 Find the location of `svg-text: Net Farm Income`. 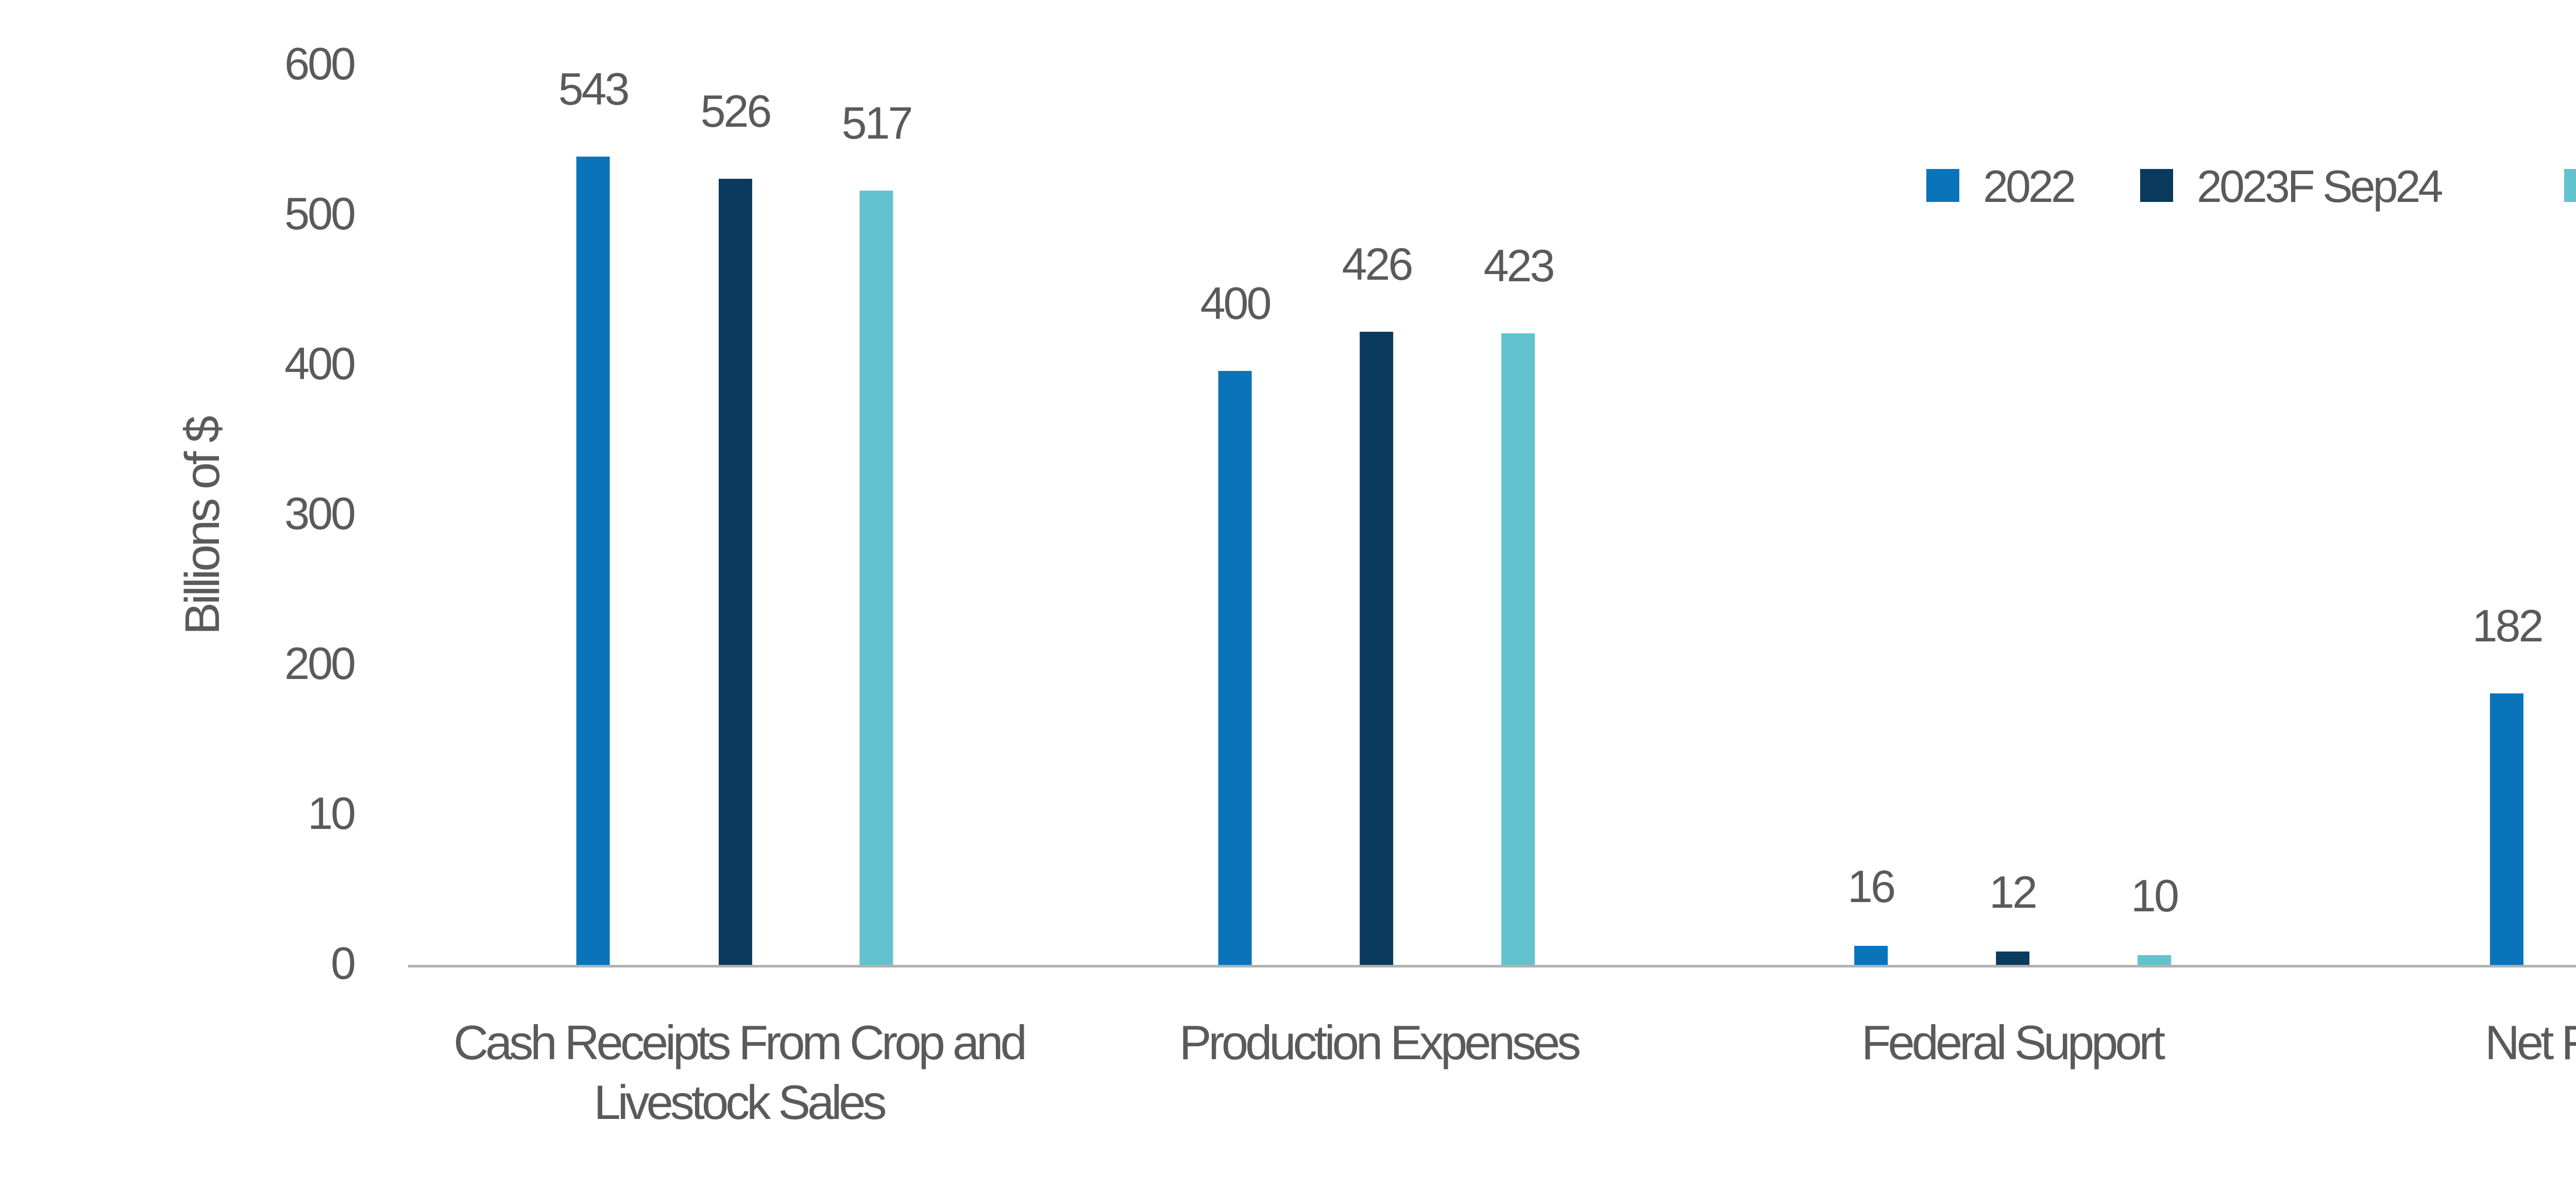

svg-text: Net Farm Income is located at coordinates (2530, 1042).